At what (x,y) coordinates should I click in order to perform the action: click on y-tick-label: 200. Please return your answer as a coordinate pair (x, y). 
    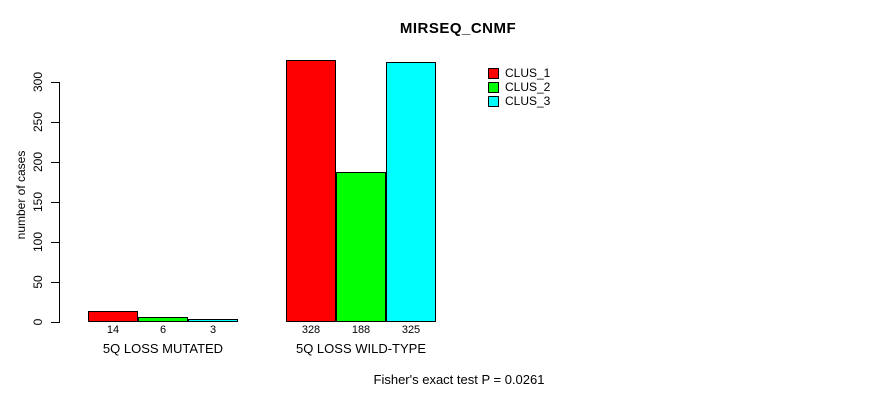
    Looking at the image, I should click on (38, 162).